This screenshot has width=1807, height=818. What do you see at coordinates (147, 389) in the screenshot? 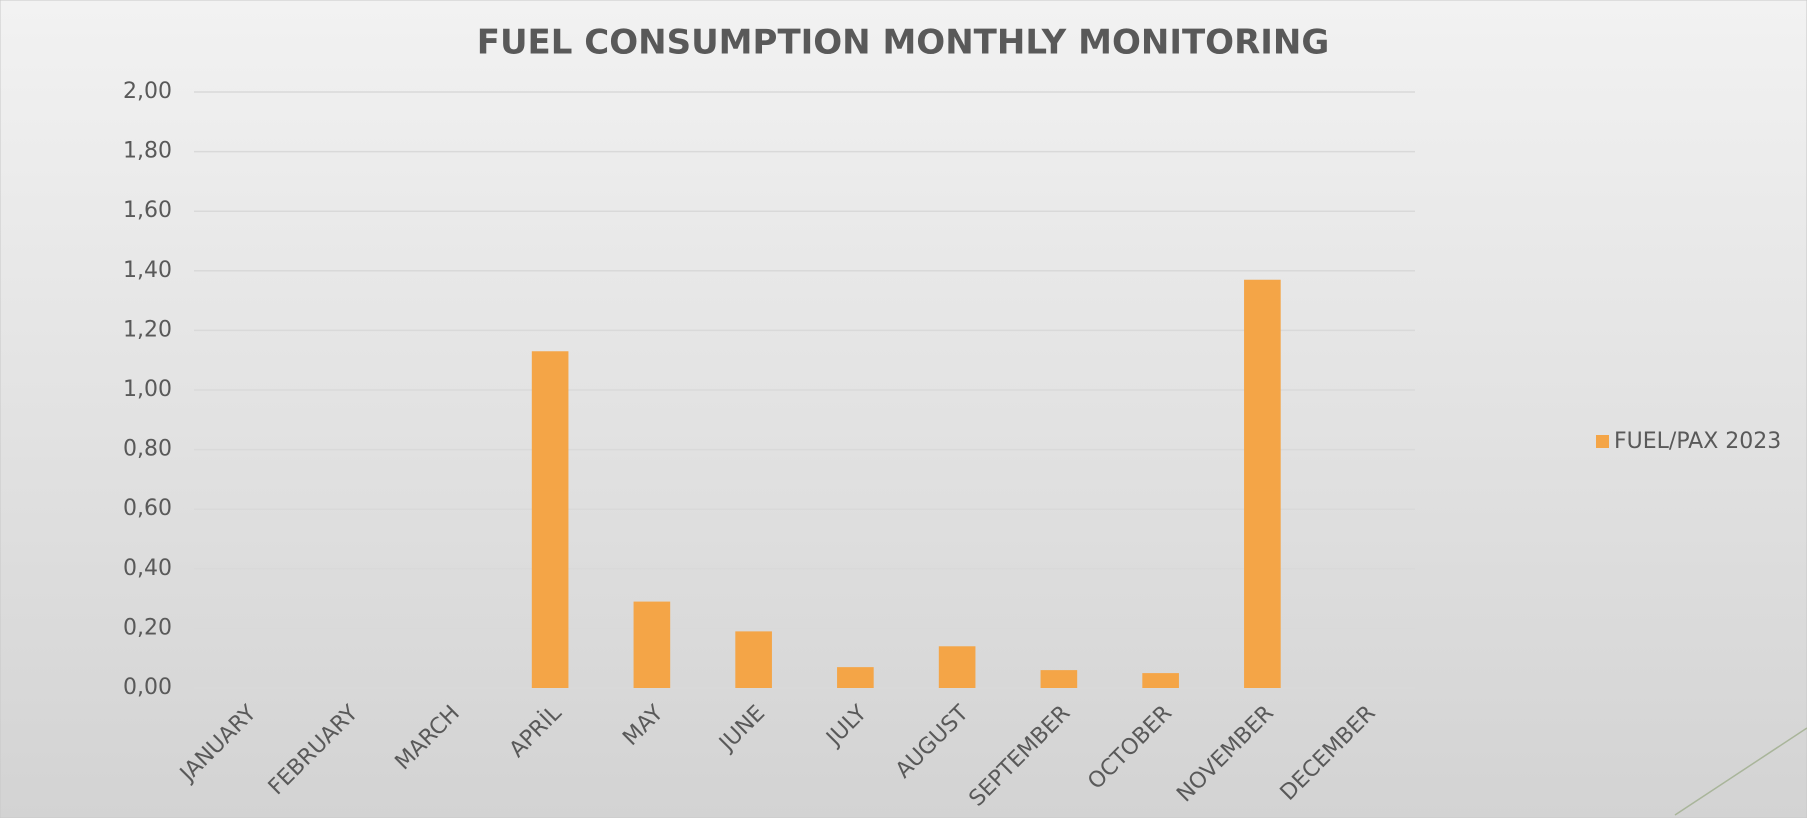
I see `y-tick-label: 1,00` at bounding box center [147, 389].